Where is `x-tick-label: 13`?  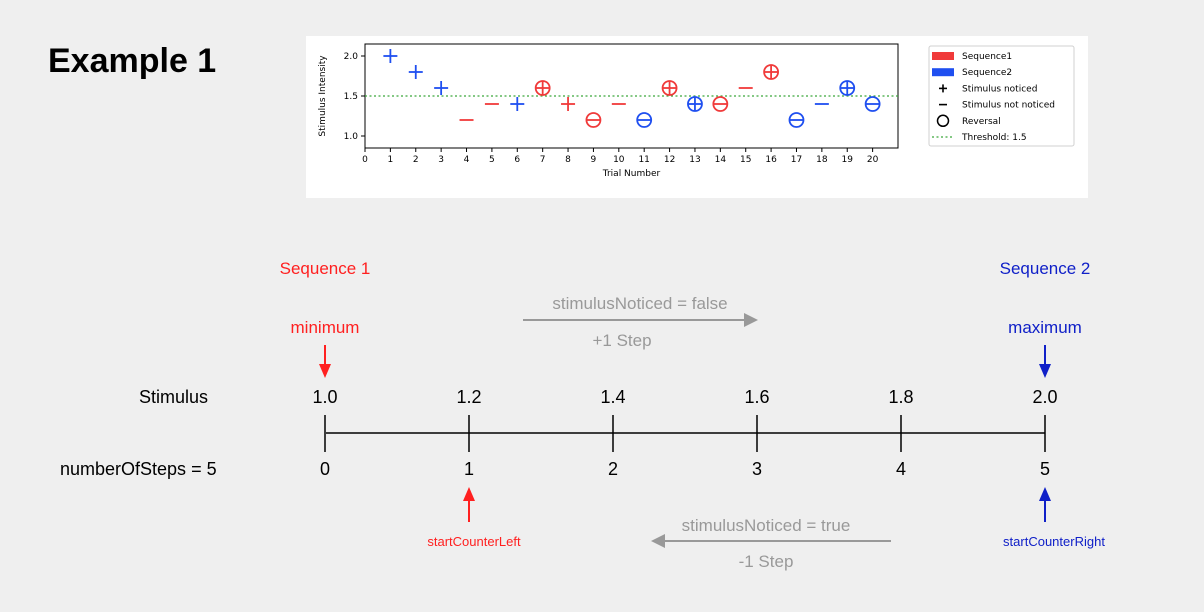
x-tick-label: 13 is located at coordinates (694, 160).